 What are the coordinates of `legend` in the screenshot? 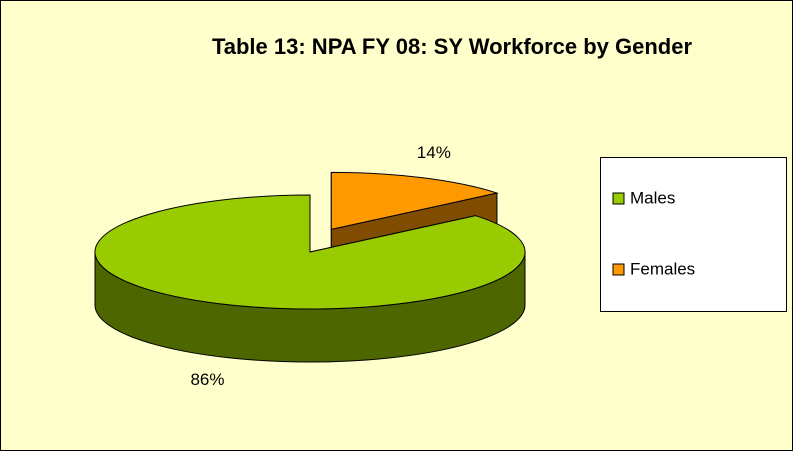 It's located at (693, 234).